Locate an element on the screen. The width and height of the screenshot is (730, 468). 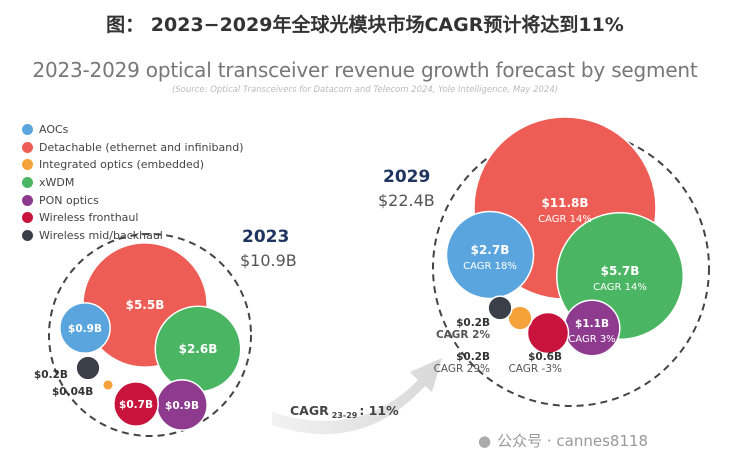
legend-label: Detachable (ethernet and infiniband) is located at coordinates (141, 147).